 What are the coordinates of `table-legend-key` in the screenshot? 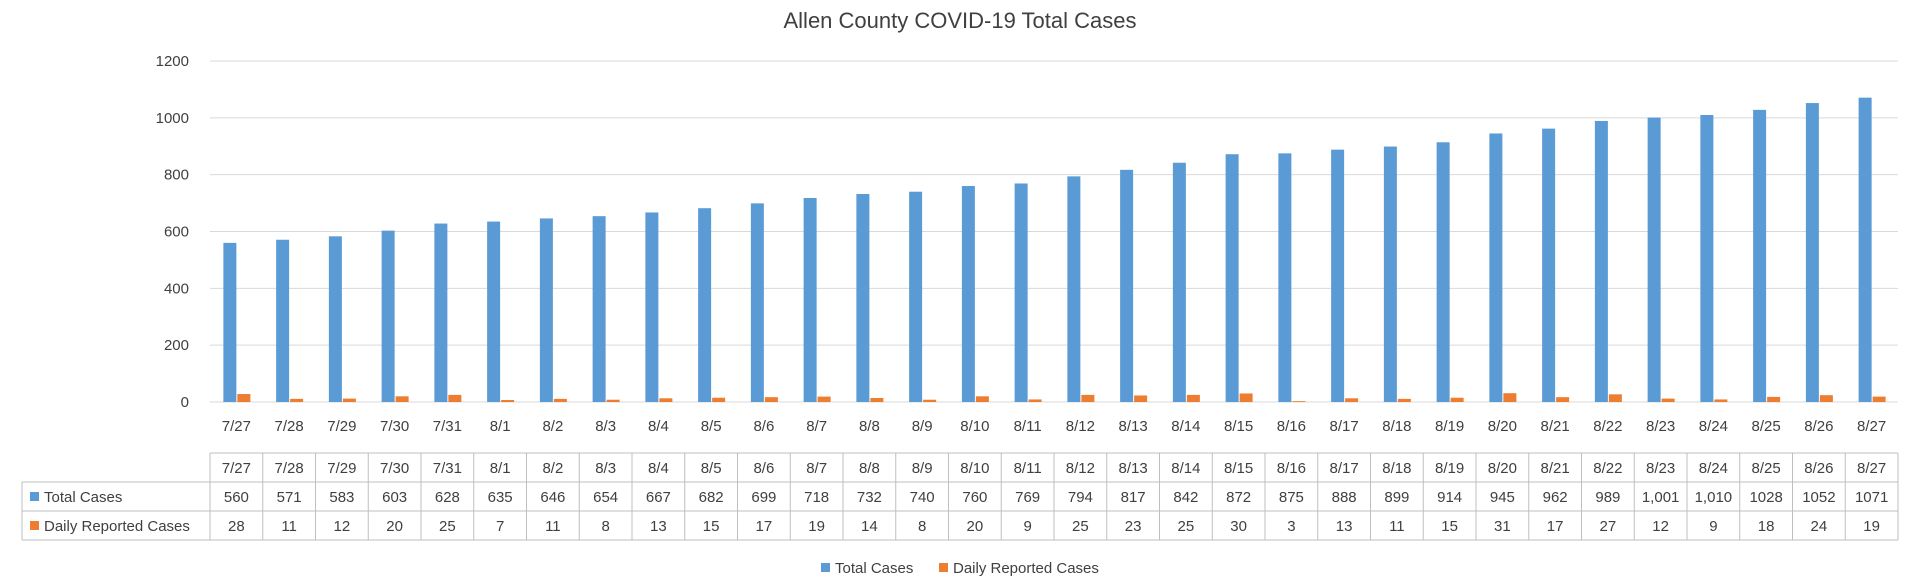 It's located at (34, 496).